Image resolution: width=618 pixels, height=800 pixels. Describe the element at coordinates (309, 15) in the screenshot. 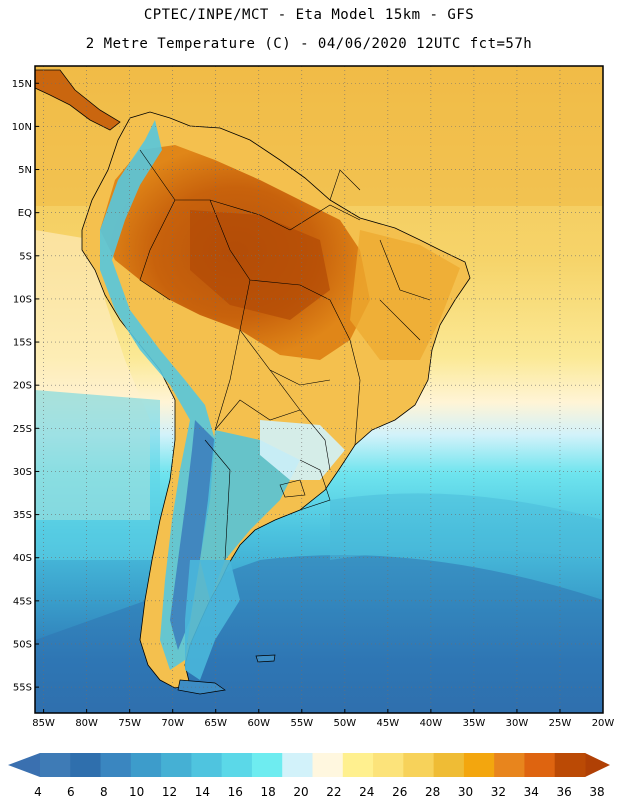

I see `map-title-line1: CPTEC/INPE/MCT - Eta Model 15km - GFS` at that location.